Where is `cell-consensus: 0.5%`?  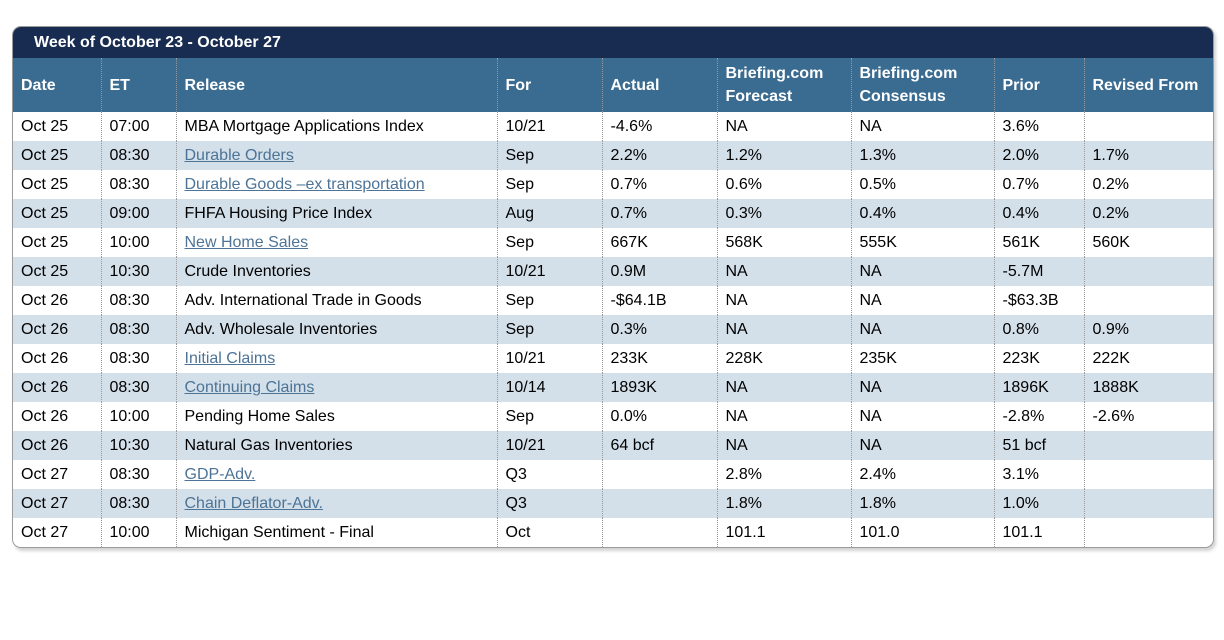
cell-consensus: 0.5% is located at coordinates (922, 184).